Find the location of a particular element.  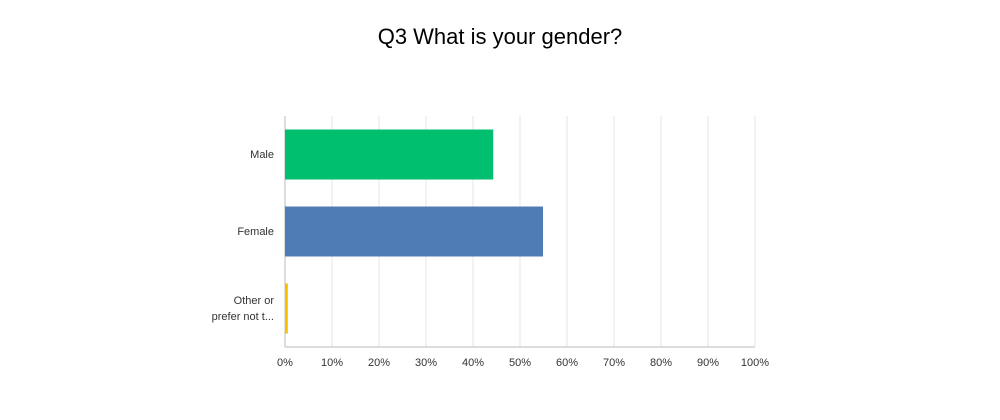

x-tick-label: 30% is located at coordinates (426, 363).